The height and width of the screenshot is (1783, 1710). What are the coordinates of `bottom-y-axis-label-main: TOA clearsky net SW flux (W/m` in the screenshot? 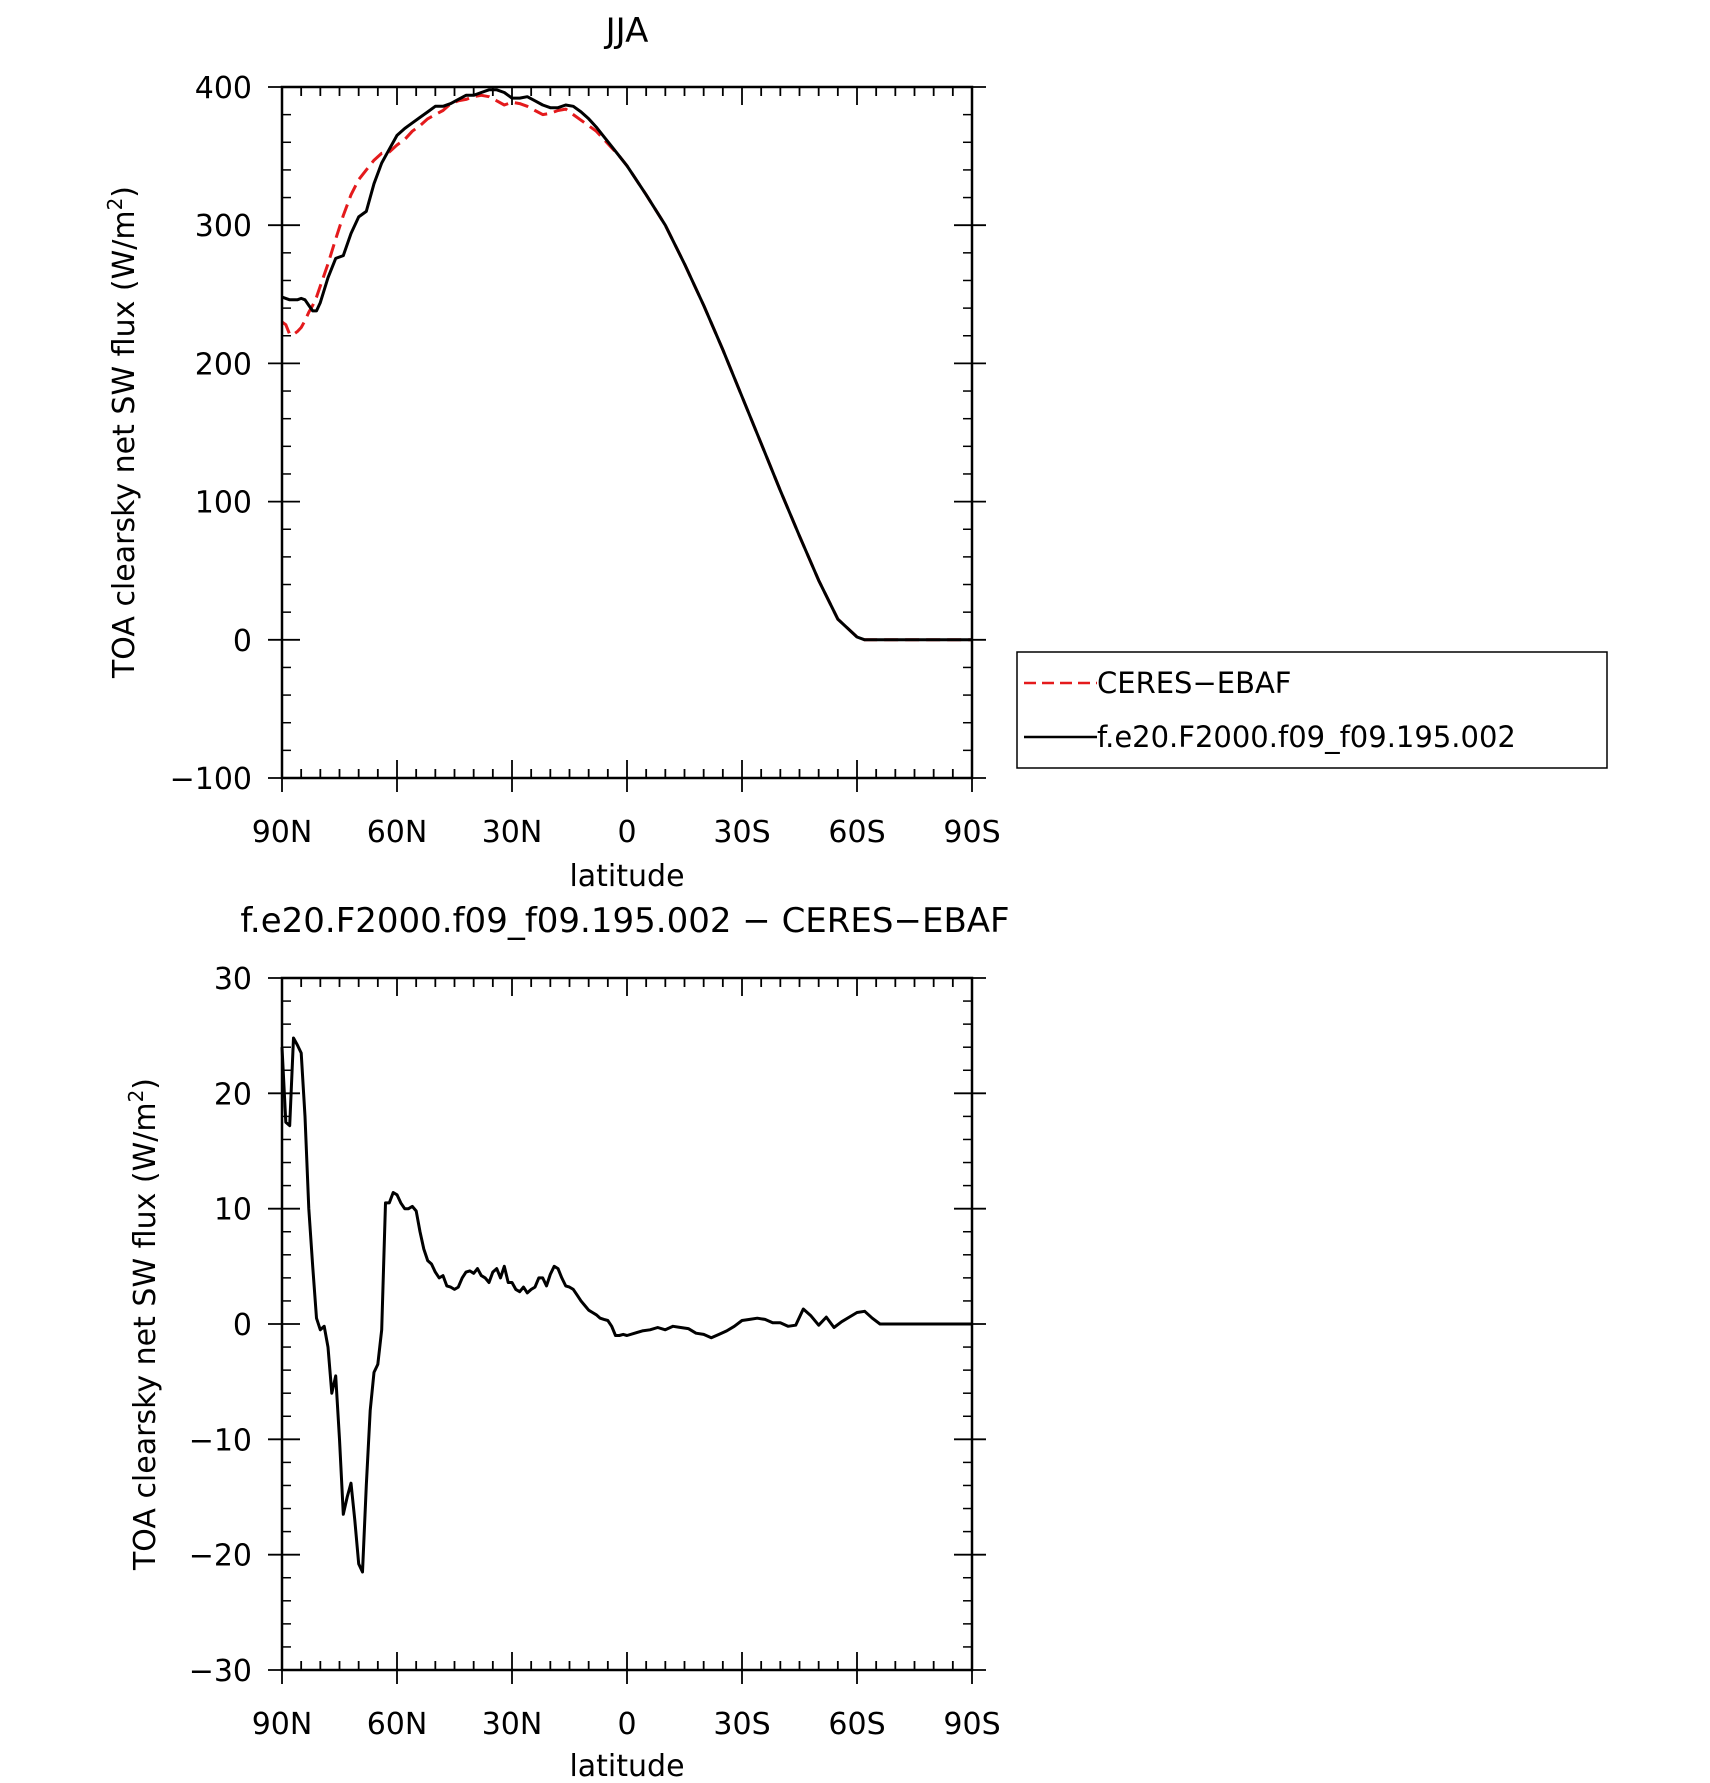 It's located at (145, 1336).